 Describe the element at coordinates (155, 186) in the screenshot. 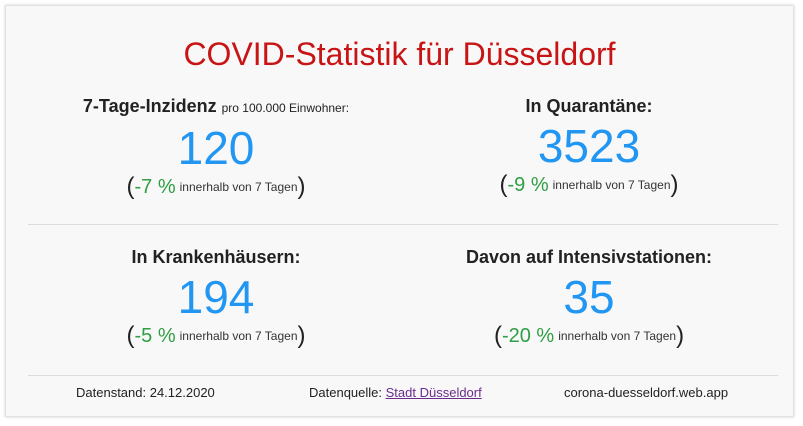

I see `stat-incidence-change-value: -7 %` at that location.